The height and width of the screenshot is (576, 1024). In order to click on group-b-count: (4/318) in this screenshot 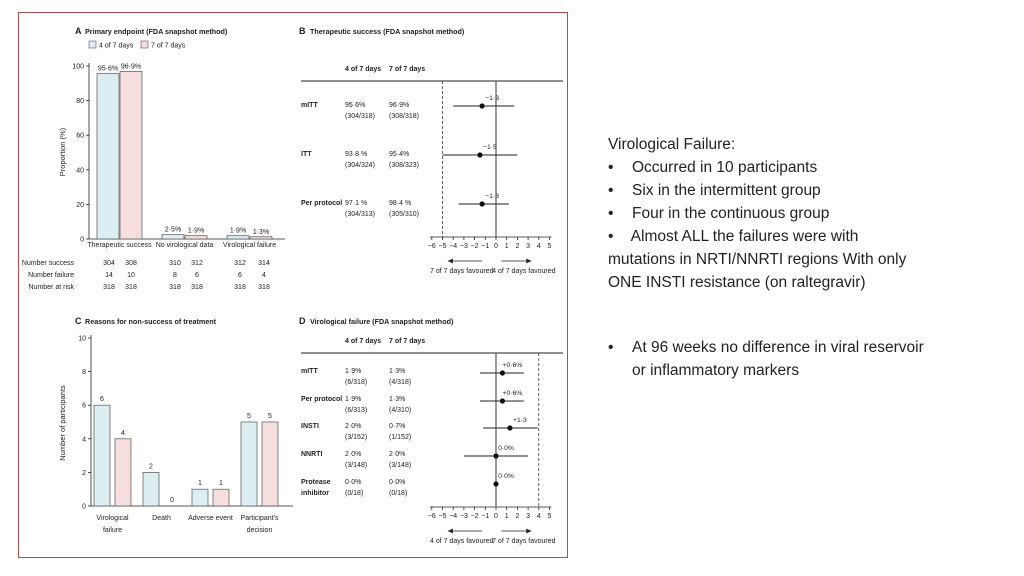, I will do `click(400, 382)`.